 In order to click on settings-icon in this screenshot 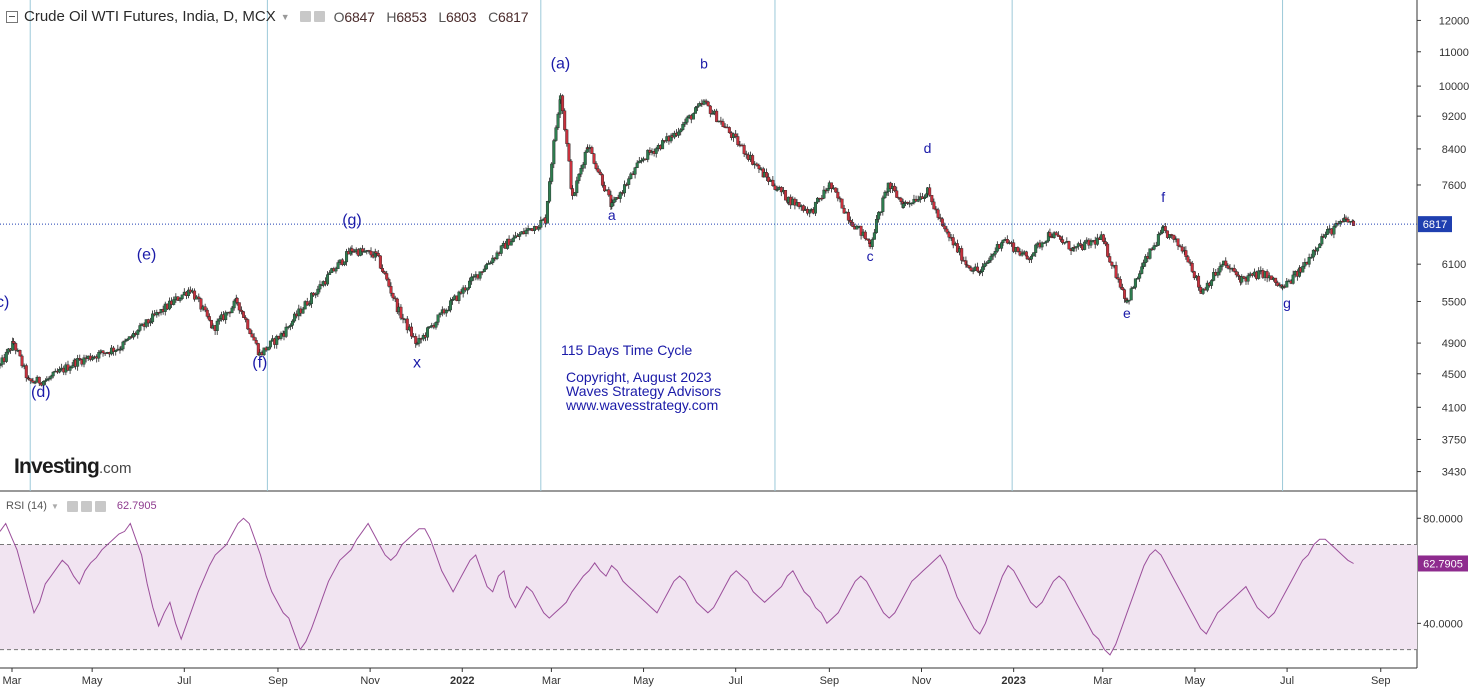, I will do `click(305, 16)`.